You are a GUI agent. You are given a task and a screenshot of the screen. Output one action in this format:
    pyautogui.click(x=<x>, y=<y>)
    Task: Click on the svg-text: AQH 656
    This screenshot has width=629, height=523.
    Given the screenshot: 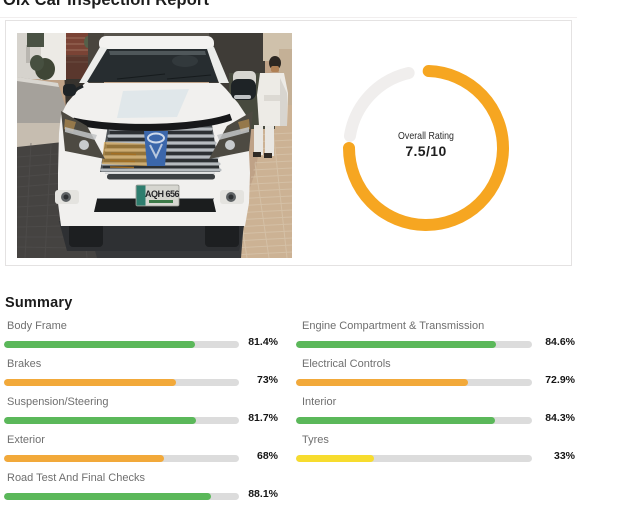 What is the action you would take?
    pyautogui.click(x=162, y=194)
    